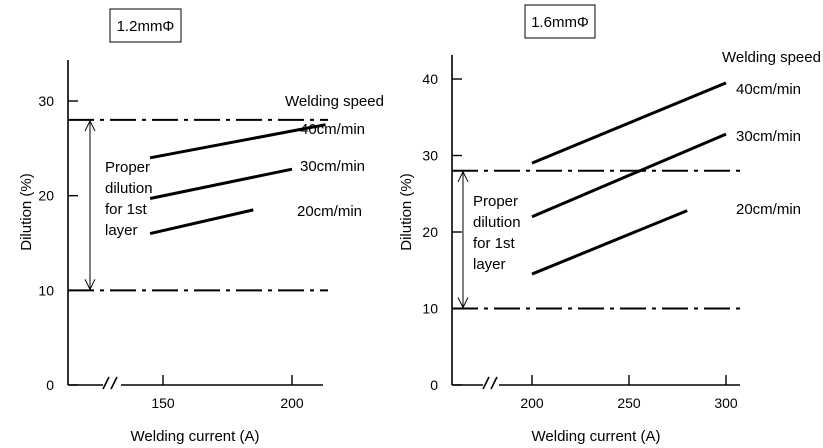 Image resolution: width=823 pixels, height=448 pixels. I want to click on panel-1-band-arrow, so click(90, 205).